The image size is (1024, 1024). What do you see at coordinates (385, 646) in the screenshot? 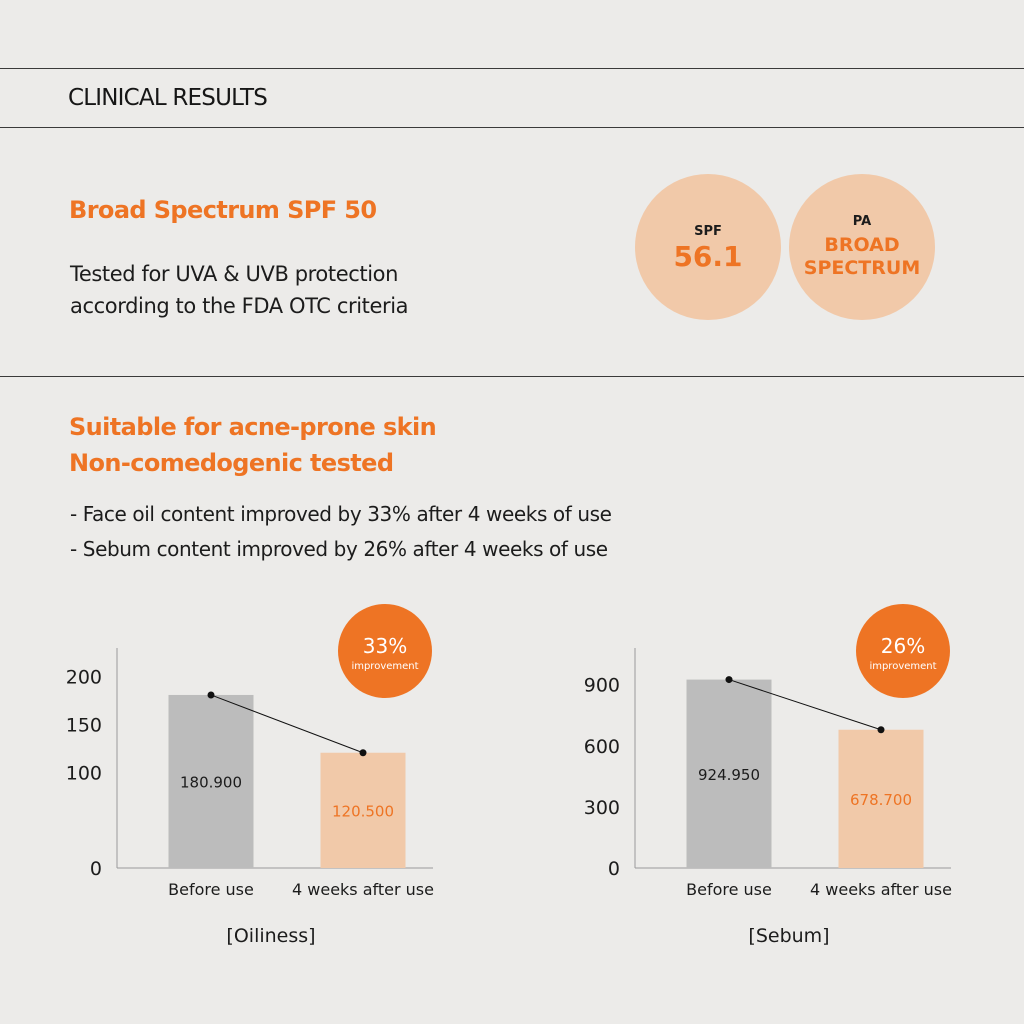
I see `improvement-percent: 33%` at bounding box center [385, 646].